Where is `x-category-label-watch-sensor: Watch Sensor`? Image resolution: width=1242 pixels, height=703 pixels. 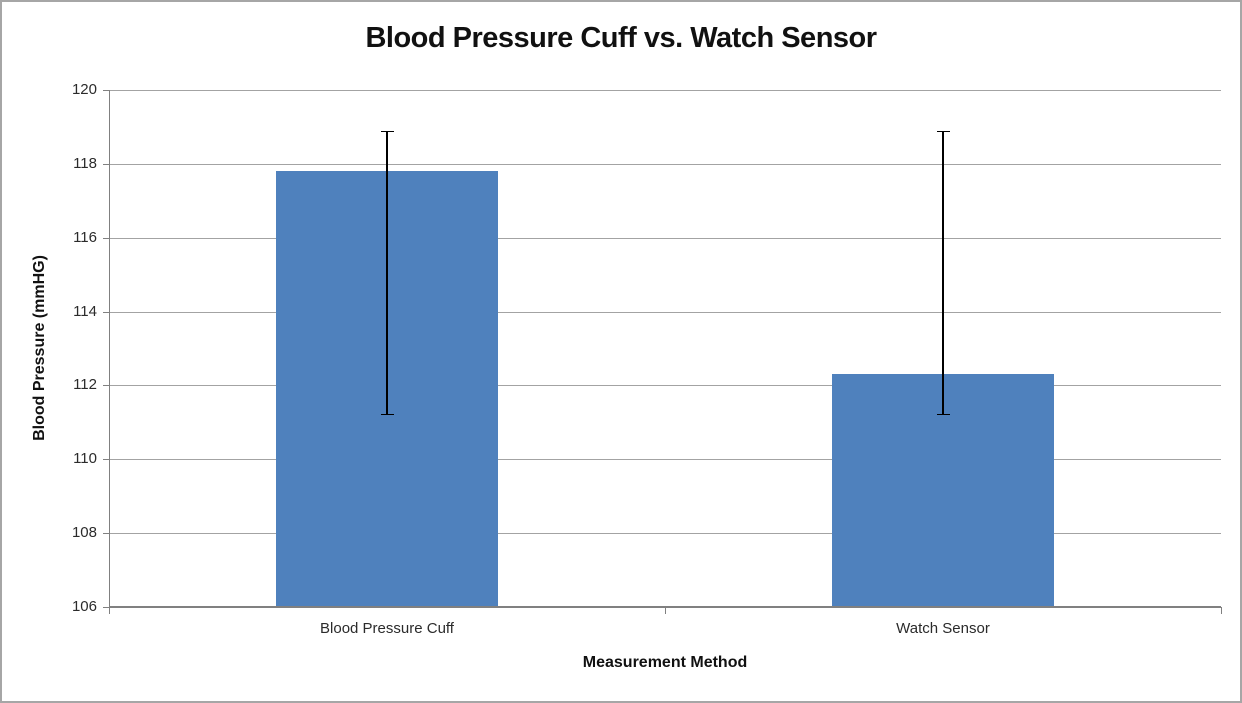
x-category-label-watch-sensor: Watch Sensor is located at coordinates (943, 628).